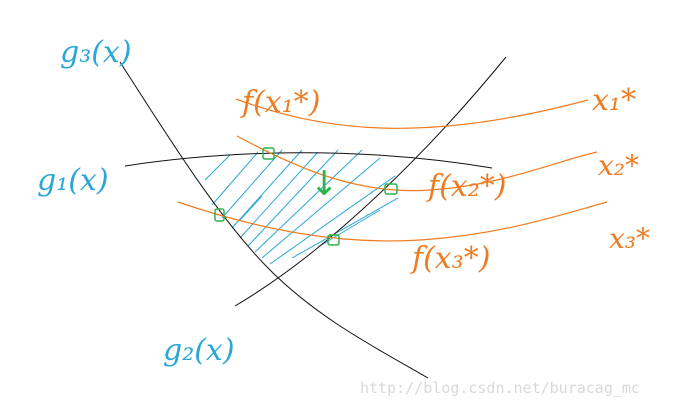 This screenshot has height=409, width=680. I want to click on label-f-x1: f(x₁*), so click(280, 102).